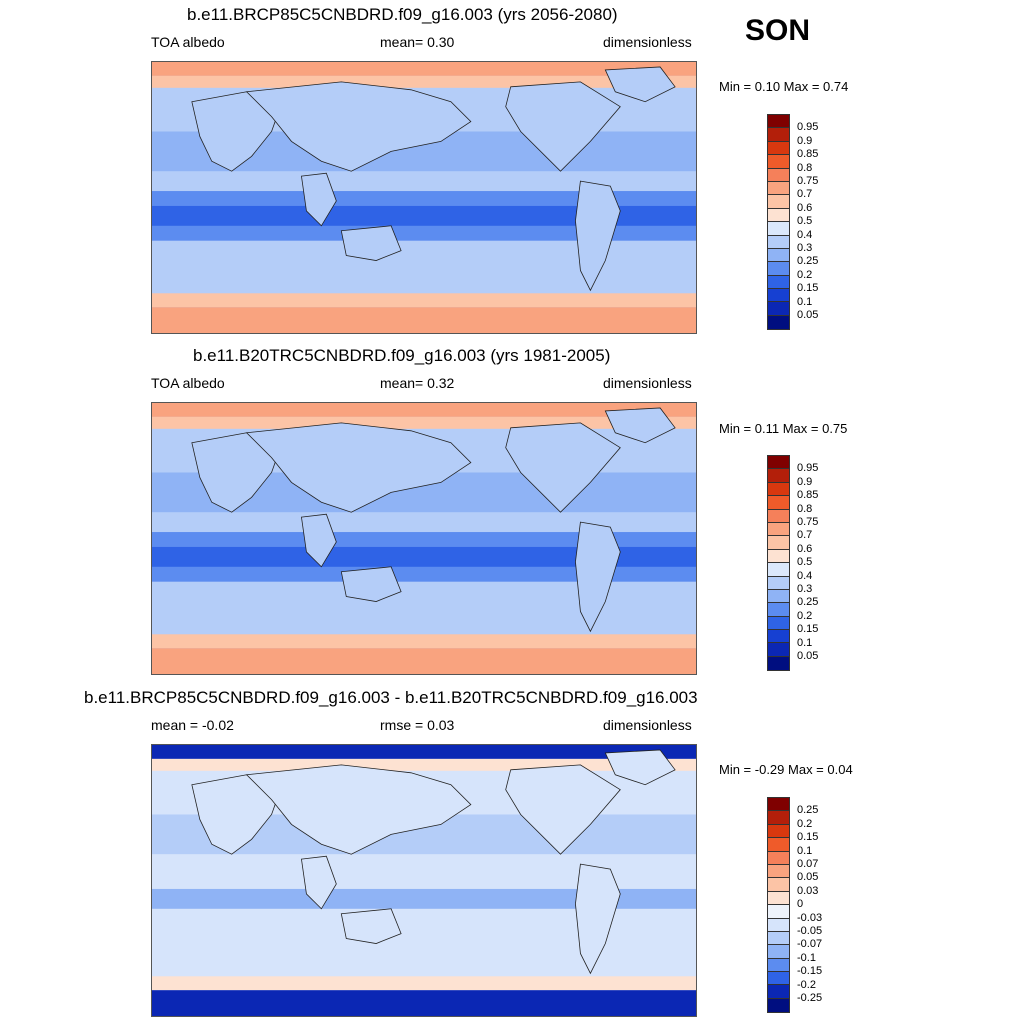  I want to click on colorbar-tick-label: -0.15, so click(810, 971).